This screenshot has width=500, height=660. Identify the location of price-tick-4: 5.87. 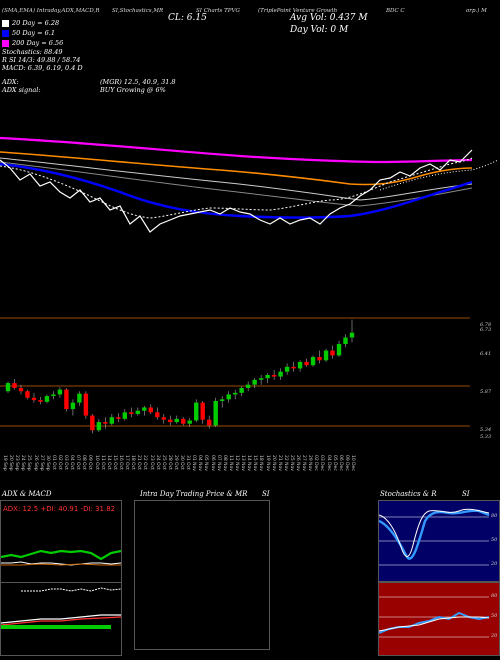
(486, 392).